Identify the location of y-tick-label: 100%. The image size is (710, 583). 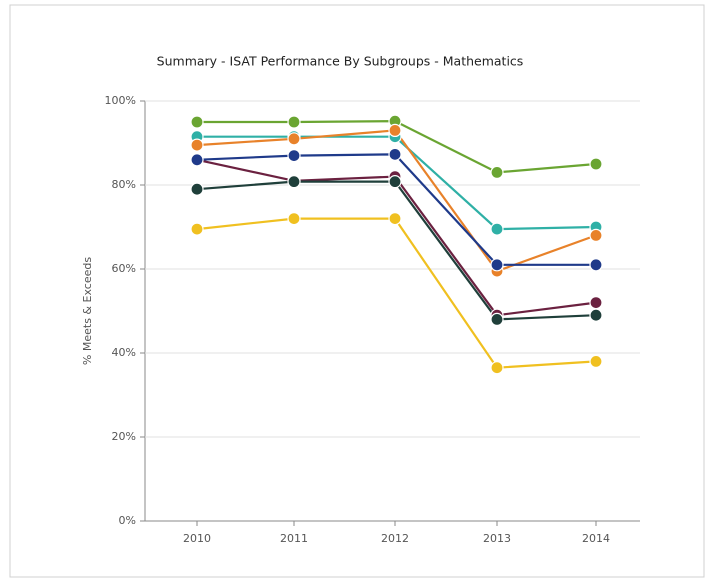
(120, 100).